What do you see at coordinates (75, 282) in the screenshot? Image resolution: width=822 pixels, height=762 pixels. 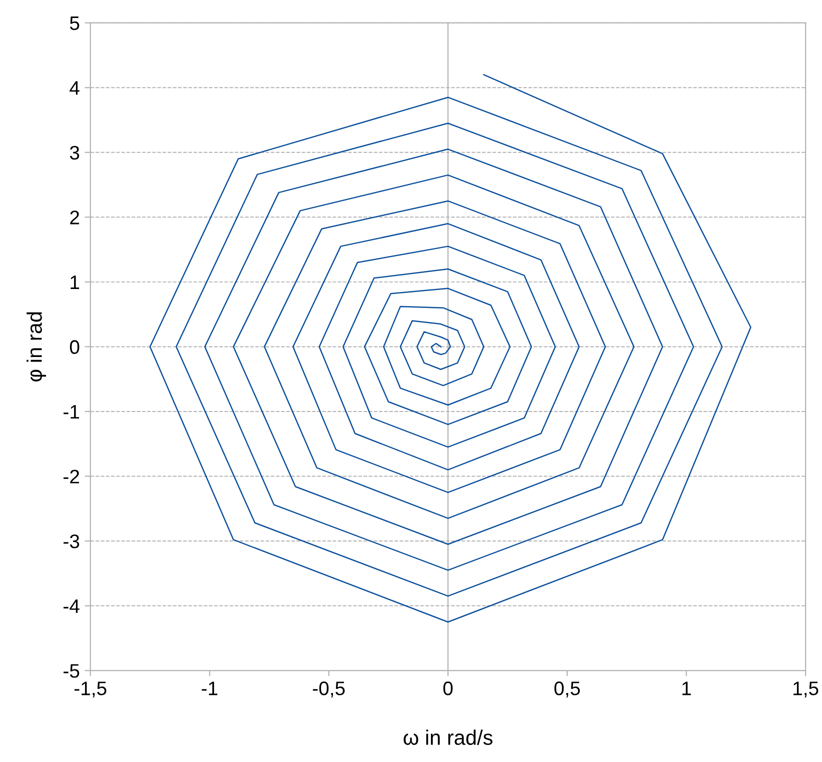 I see `y-tick-label: 1` at bounding box center [75, 282].